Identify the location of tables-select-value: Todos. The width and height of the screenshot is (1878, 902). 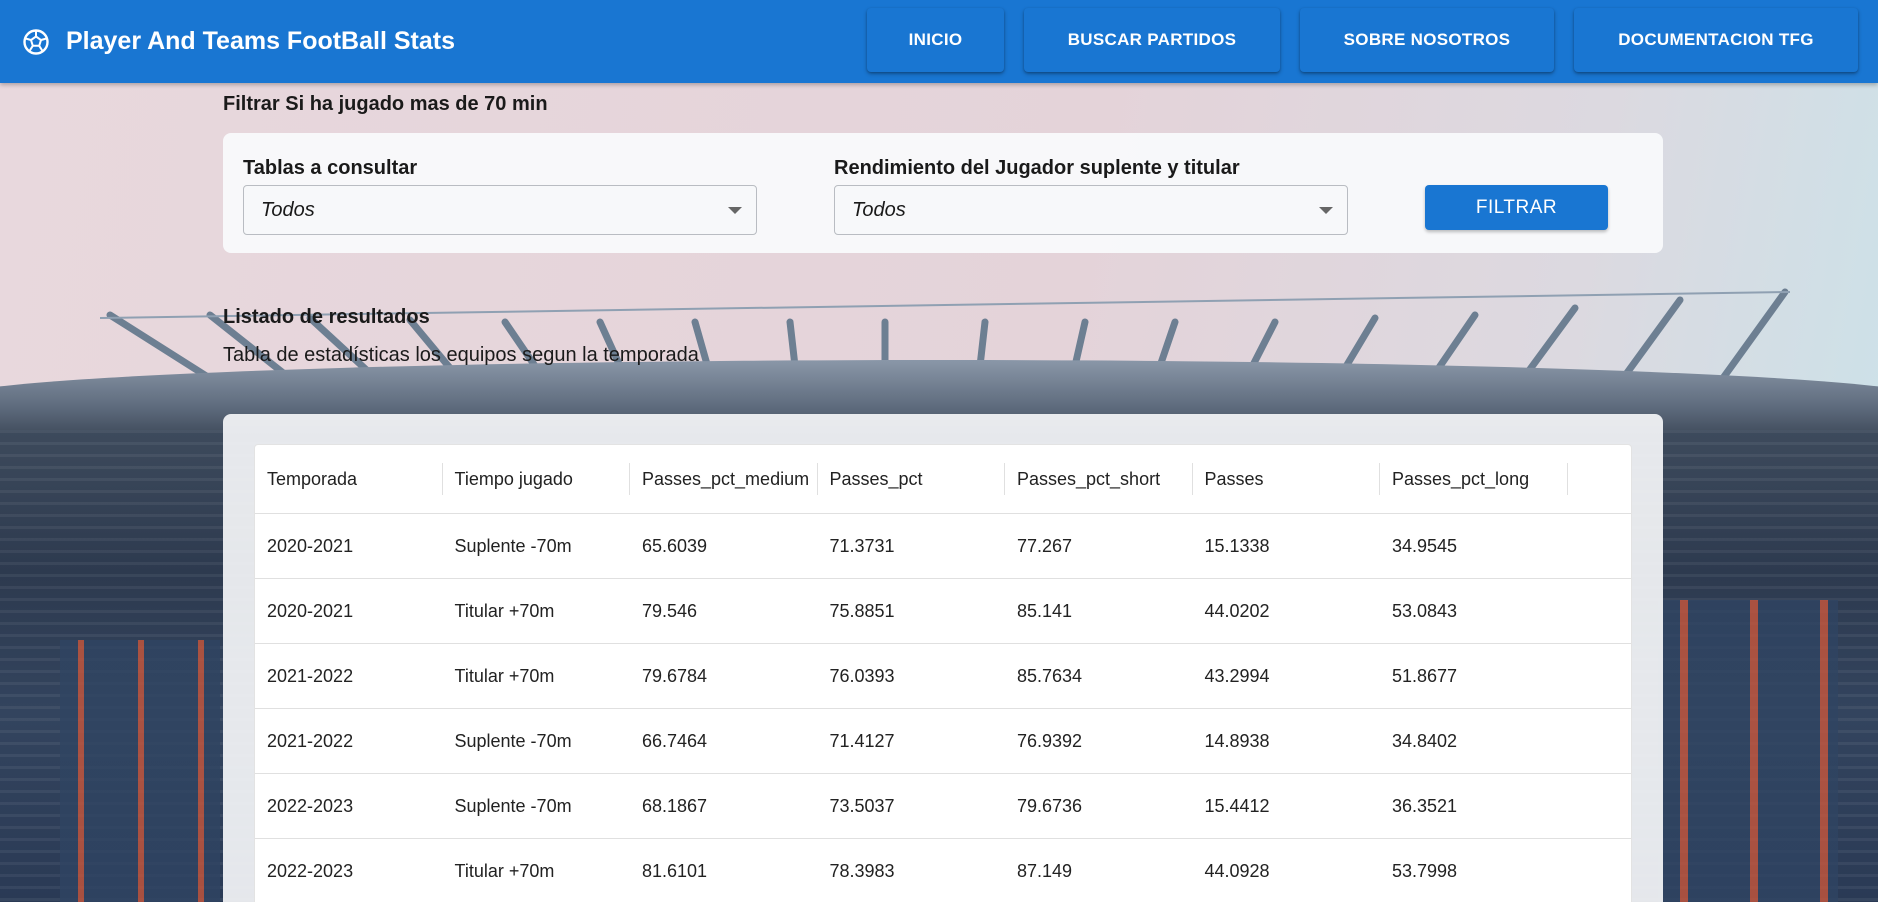
(288, 209).